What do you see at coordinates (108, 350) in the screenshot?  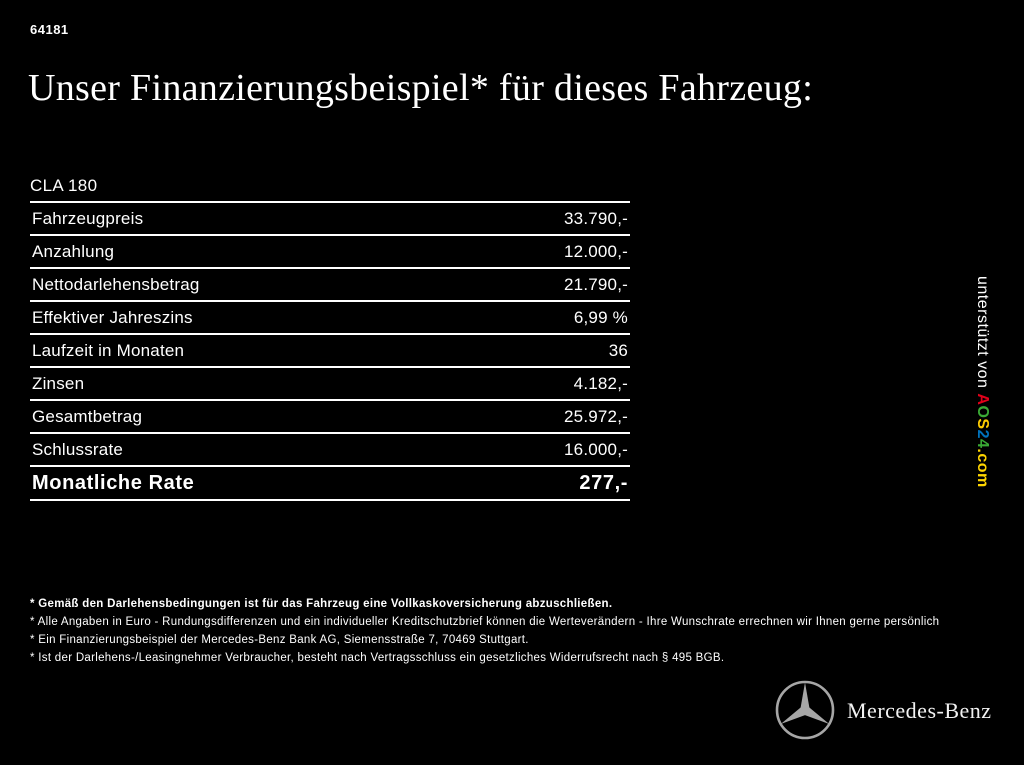 I see `row-label: Laufzeit in Monaten` at bounding box center [108, 350].